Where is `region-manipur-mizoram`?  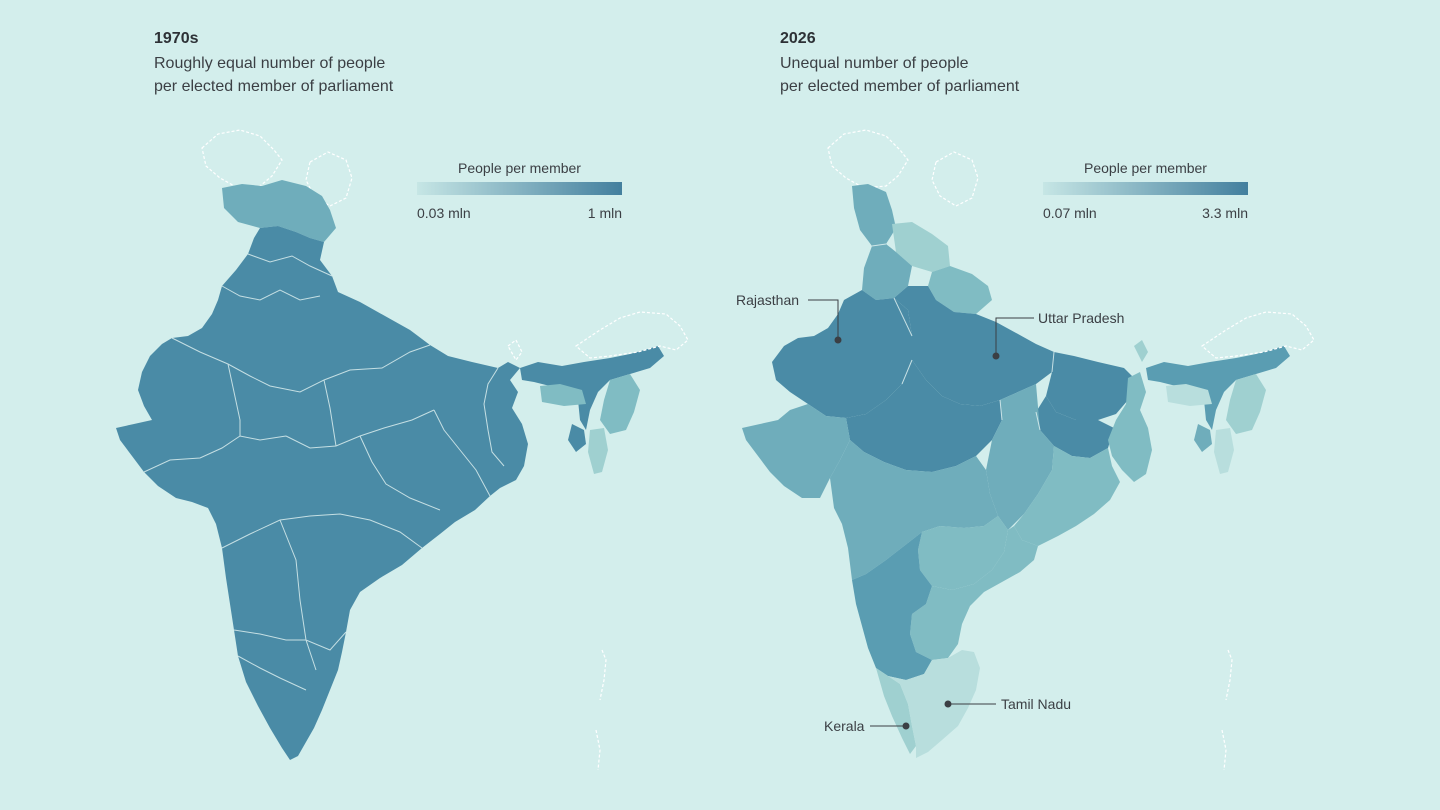 region-manipur-mizoram is located at coordinates (620, 404).